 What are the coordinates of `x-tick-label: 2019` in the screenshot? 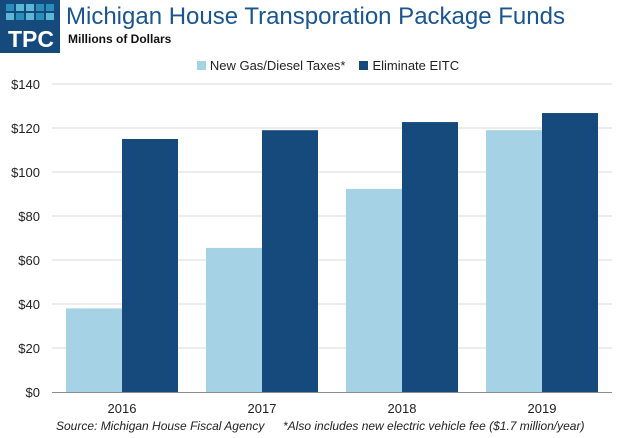 It's located at (542, 408).